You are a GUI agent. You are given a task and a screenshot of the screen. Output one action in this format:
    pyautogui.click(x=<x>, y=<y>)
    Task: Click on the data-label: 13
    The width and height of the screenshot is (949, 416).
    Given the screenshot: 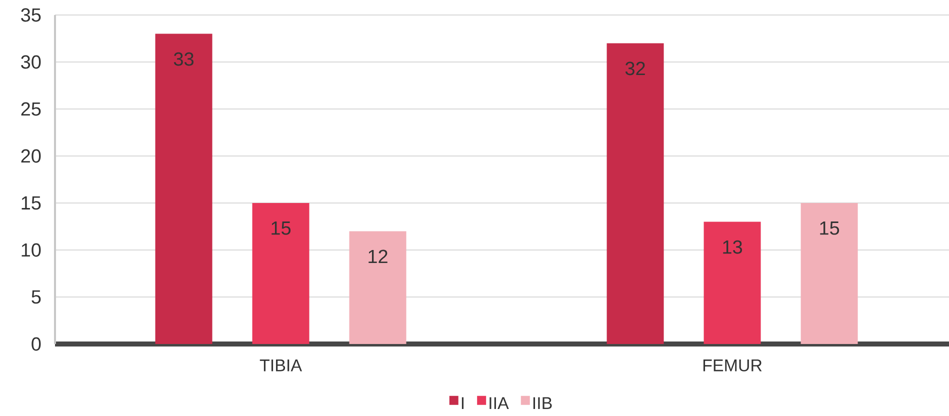 What is the action you would take?
    pyautogui.click(x=732, y=247)
    